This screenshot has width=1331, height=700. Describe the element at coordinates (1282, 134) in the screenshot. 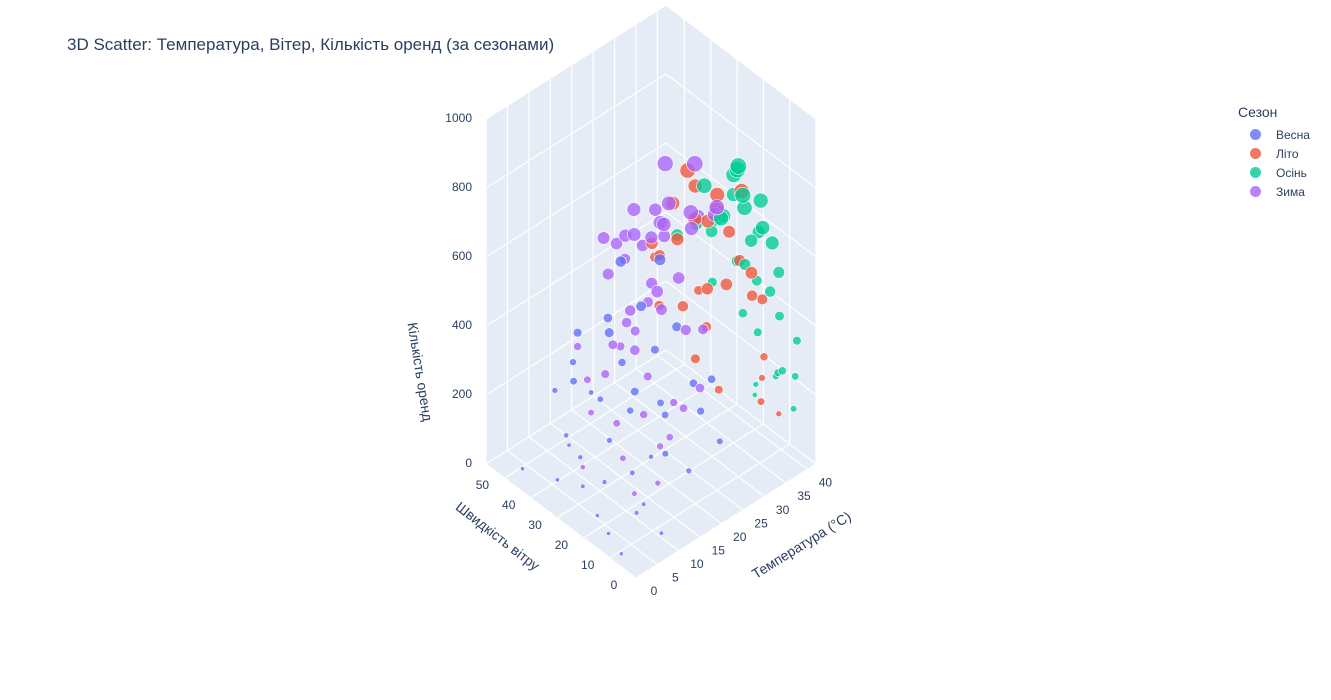

I see `legend-item-Весна: Весна` at that location.